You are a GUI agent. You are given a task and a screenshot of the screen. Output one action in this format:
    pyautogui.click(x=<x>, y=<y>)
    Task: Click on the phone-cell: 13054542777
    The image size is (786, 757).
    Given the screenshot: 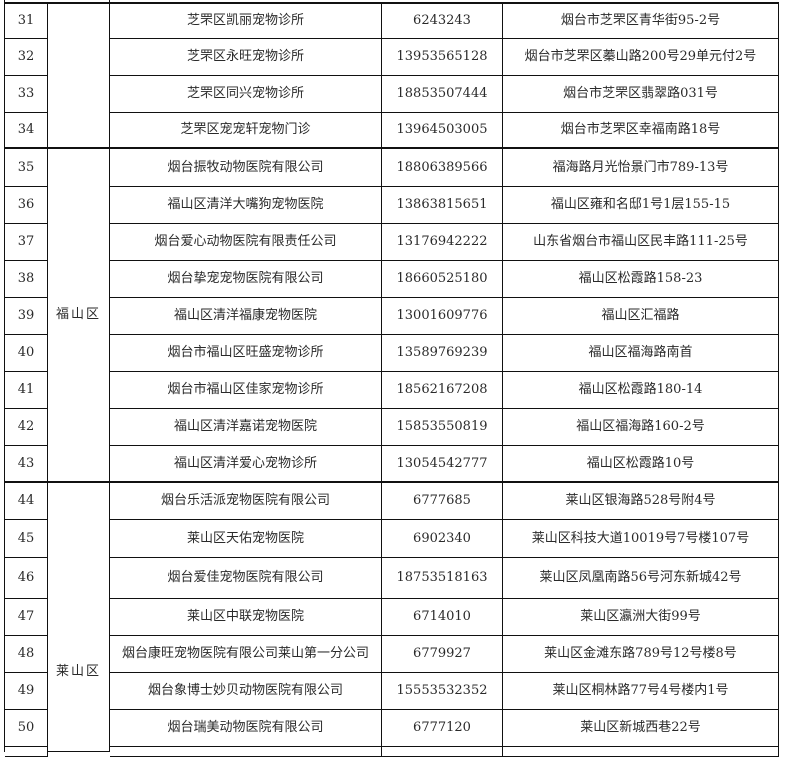 What is the action you would take?
    pyautogui.click(x=442, y=464)
    